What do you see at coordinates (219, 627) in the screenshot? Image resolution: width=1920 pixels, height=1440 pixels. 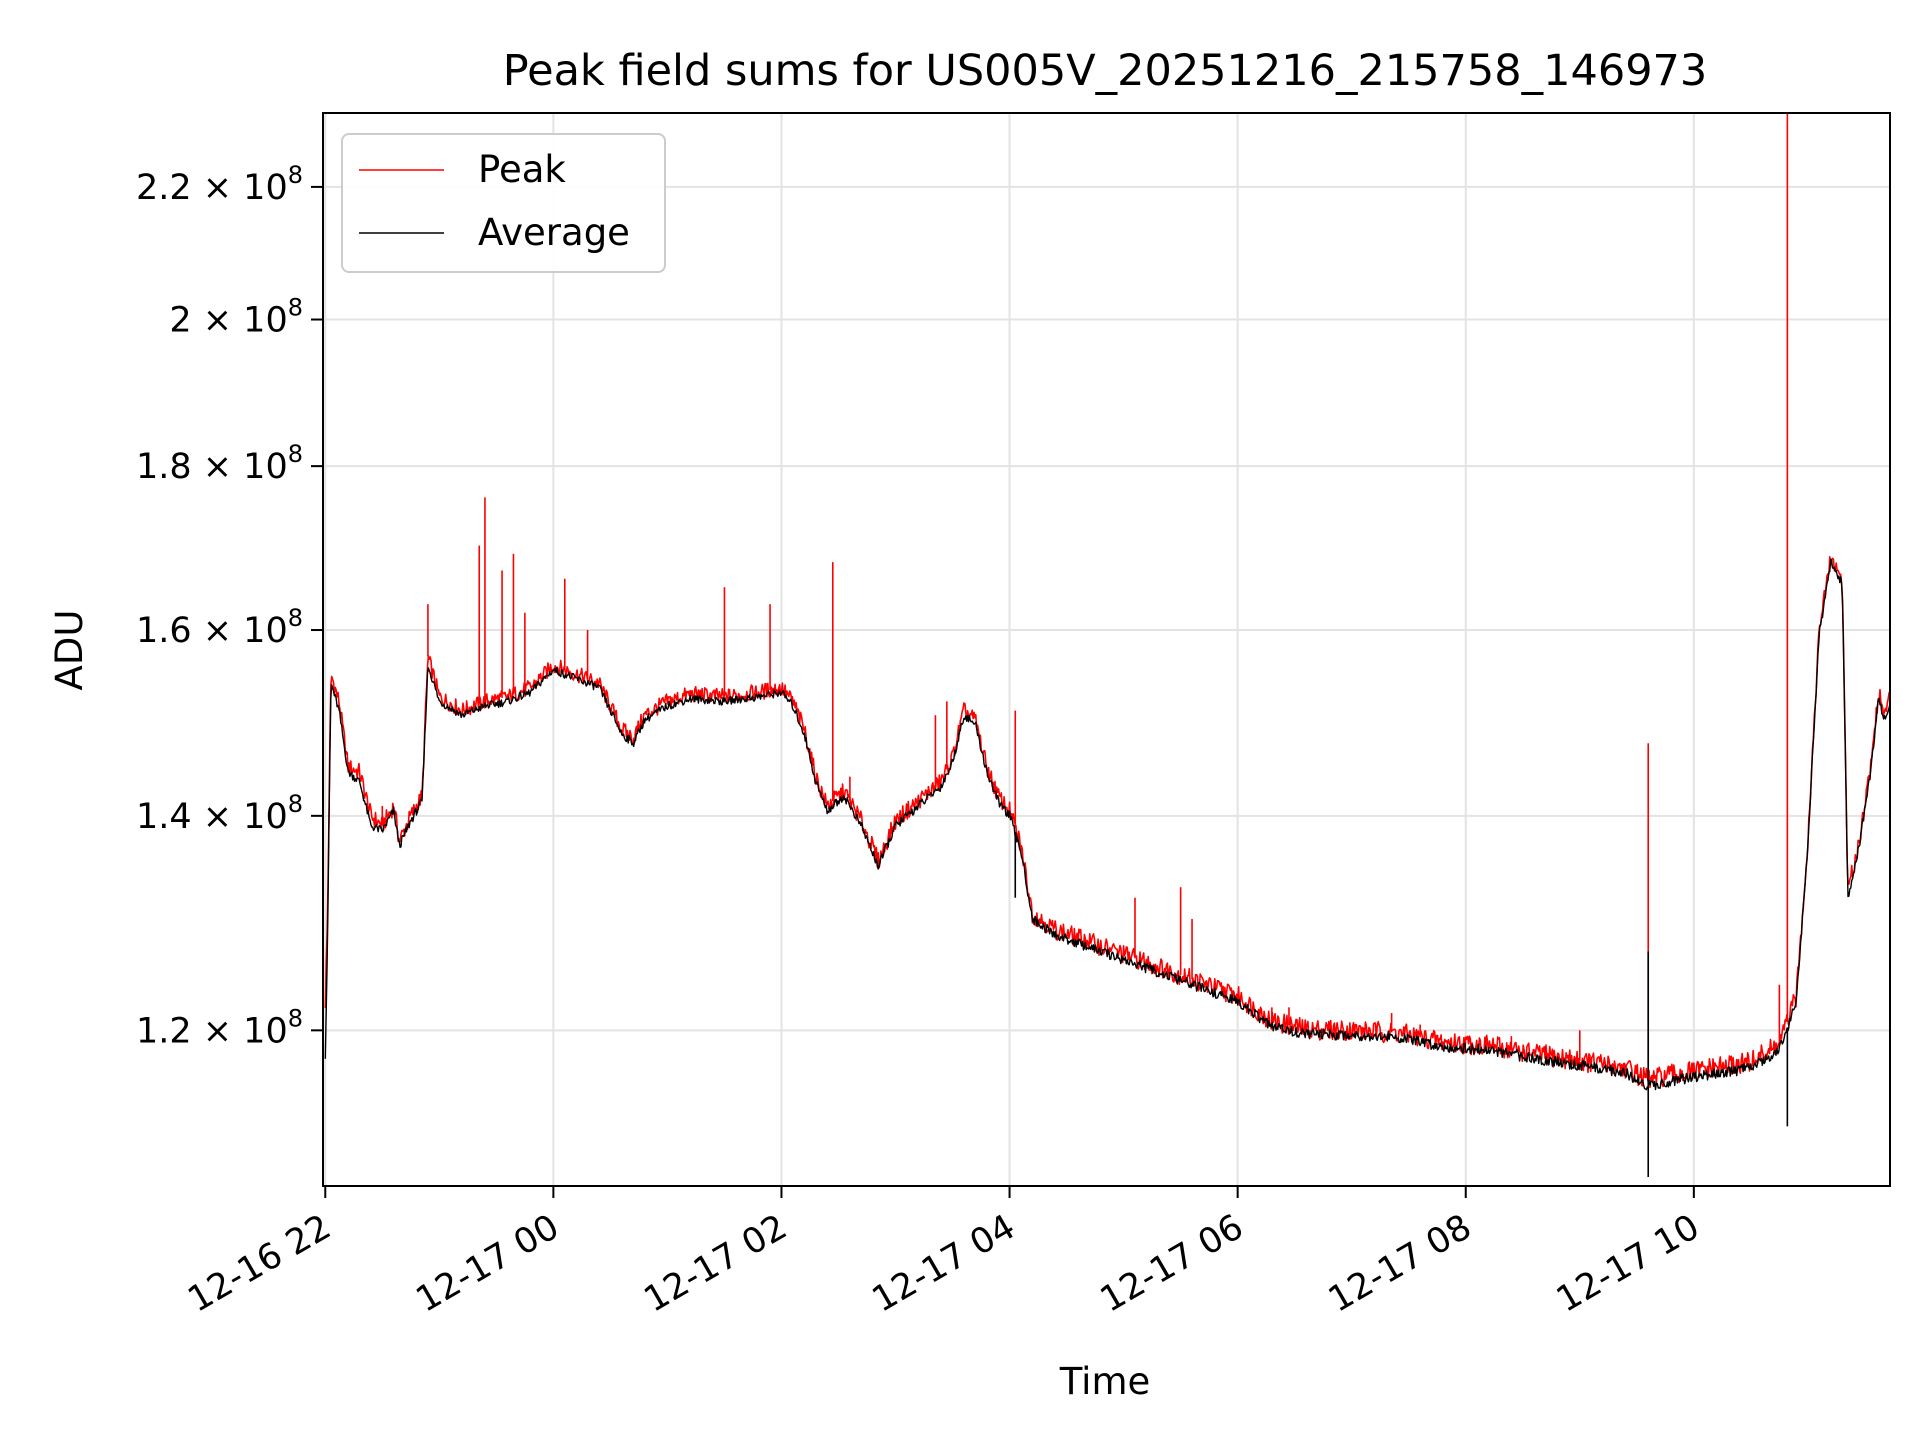 I see `y-tick-label: 1.6 × 108` at bounding box center [219, 627].